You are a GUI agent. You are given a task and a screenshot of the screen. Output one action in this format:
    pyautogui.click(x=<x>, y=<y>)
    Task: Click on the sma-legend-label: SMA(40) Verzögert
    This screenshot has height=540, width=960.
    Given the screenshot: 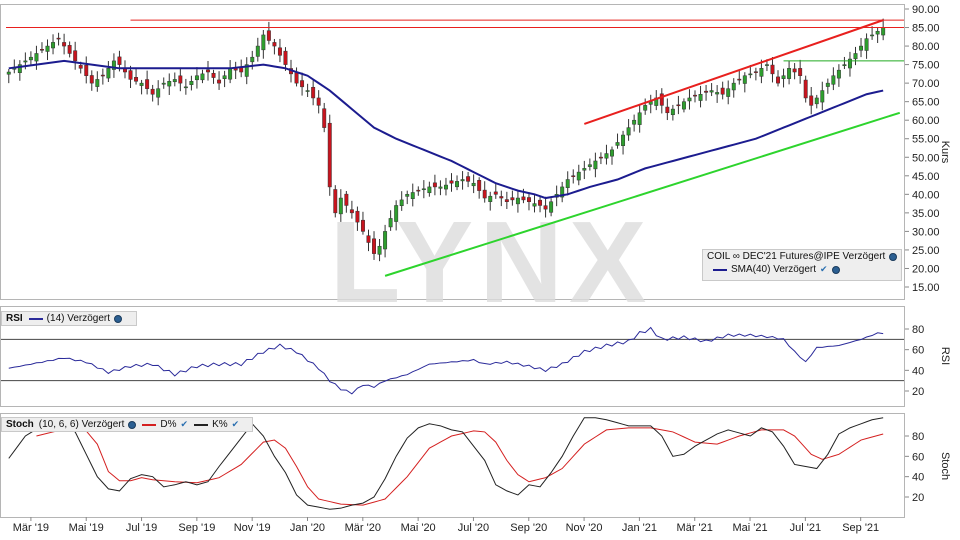 What is the action you would take?
    pyautogui.click(x=774, y=269)
    